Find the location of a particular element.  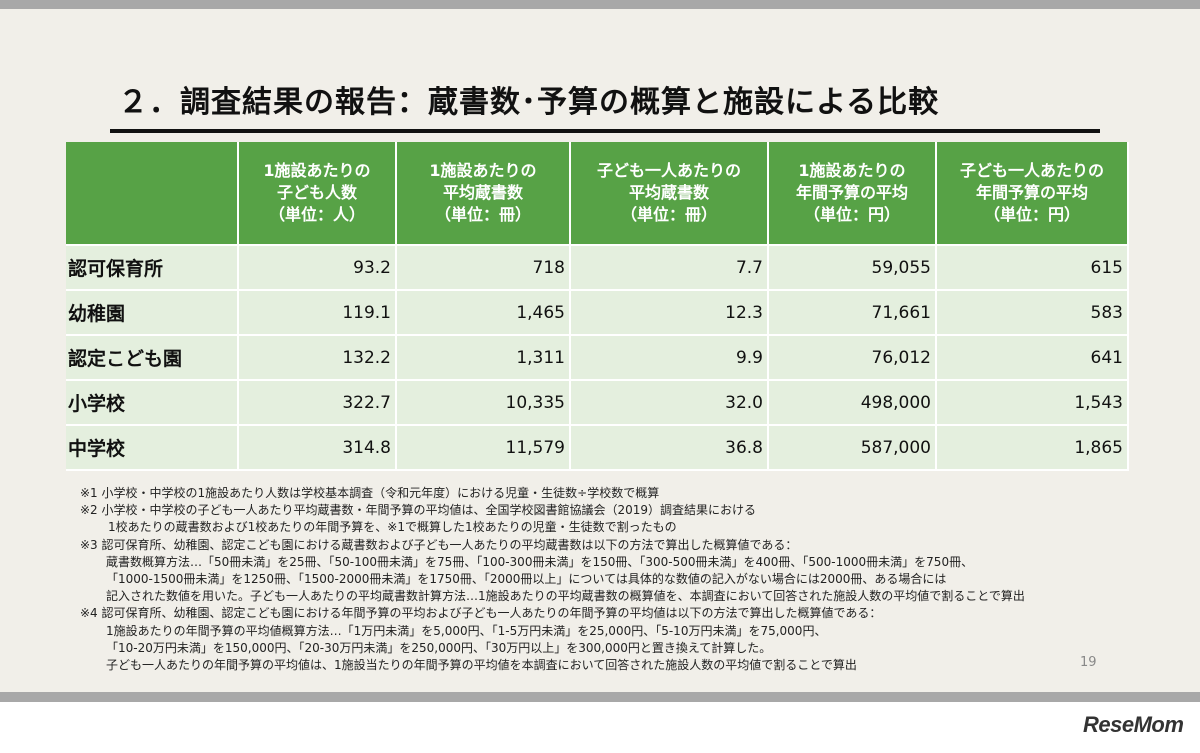

table-cell: 1,865 is located at coordinates (1032, 448).